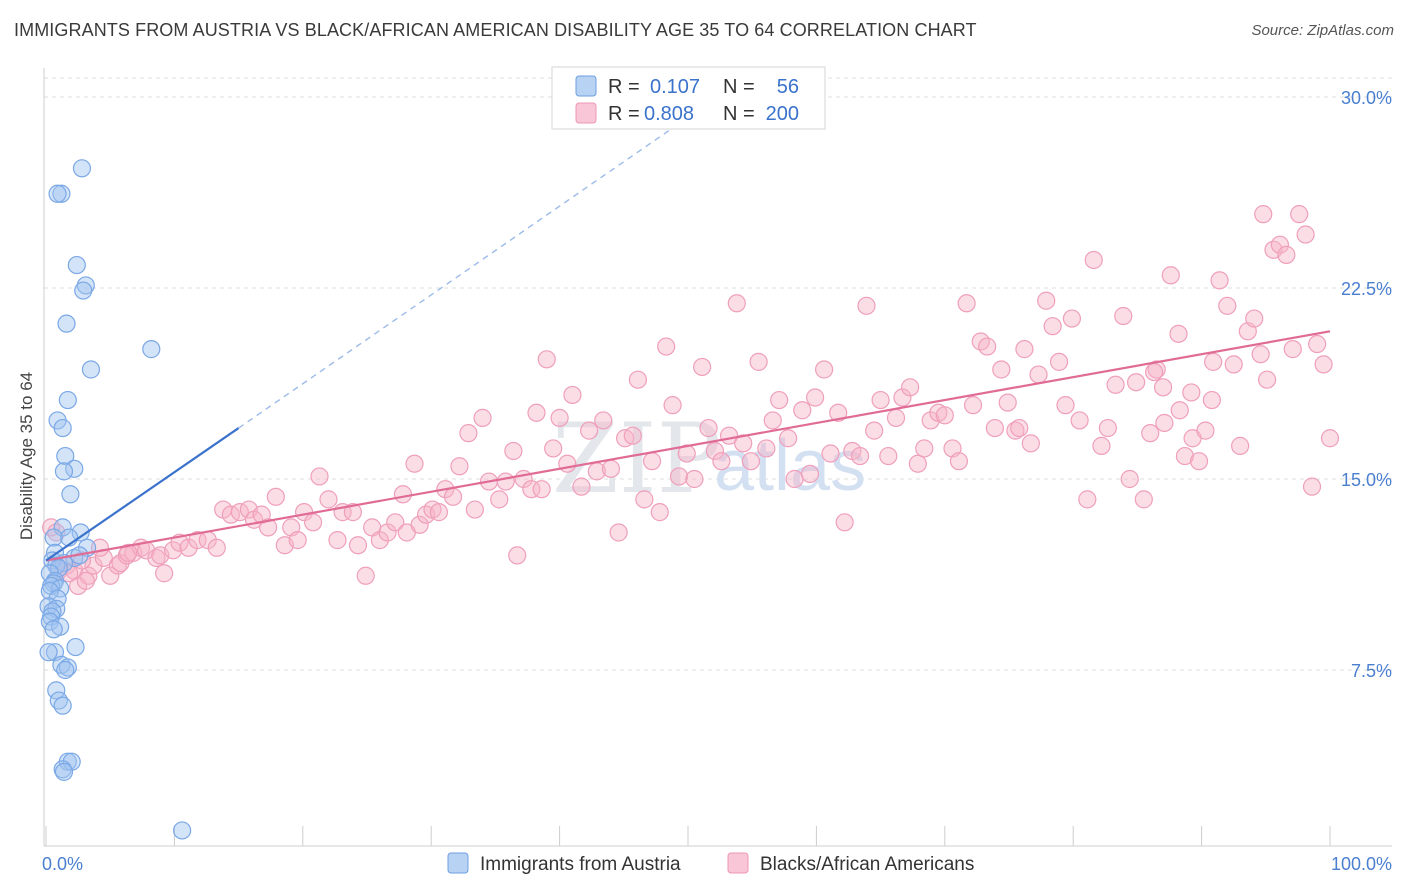 The height and width of the screenshot is (892, 1406). I want to click on legend-n-value-1: 56, so click(788, 87).